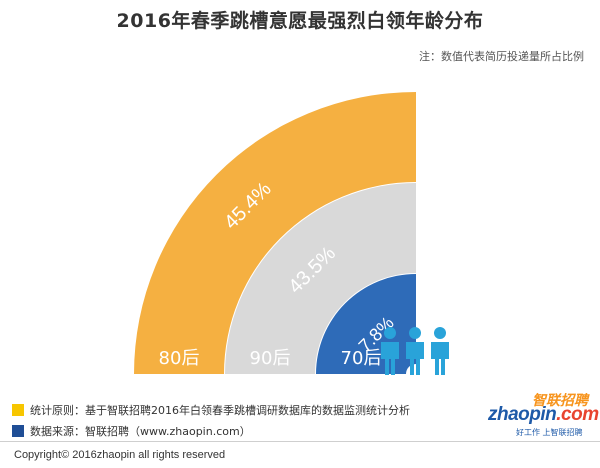  I want to click on footnote-method: 统计原则：基于智联招聘2016年白领春季跳槽调研数据库的数据监测统计分析, so click(211, 410).